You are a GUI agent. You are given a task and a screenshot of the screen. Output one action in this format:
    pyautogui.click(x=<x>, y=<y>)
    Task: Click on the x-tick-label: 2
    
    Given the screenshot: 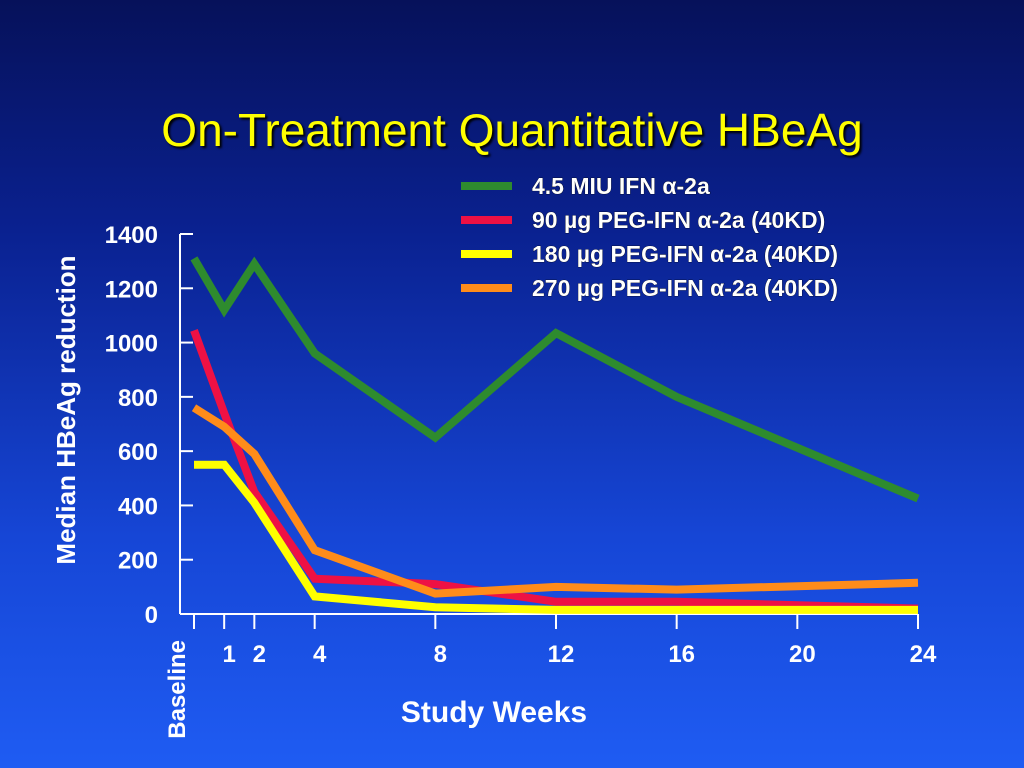 What is the action you would take?
    pyautogui.click(x=259, y=654)
    